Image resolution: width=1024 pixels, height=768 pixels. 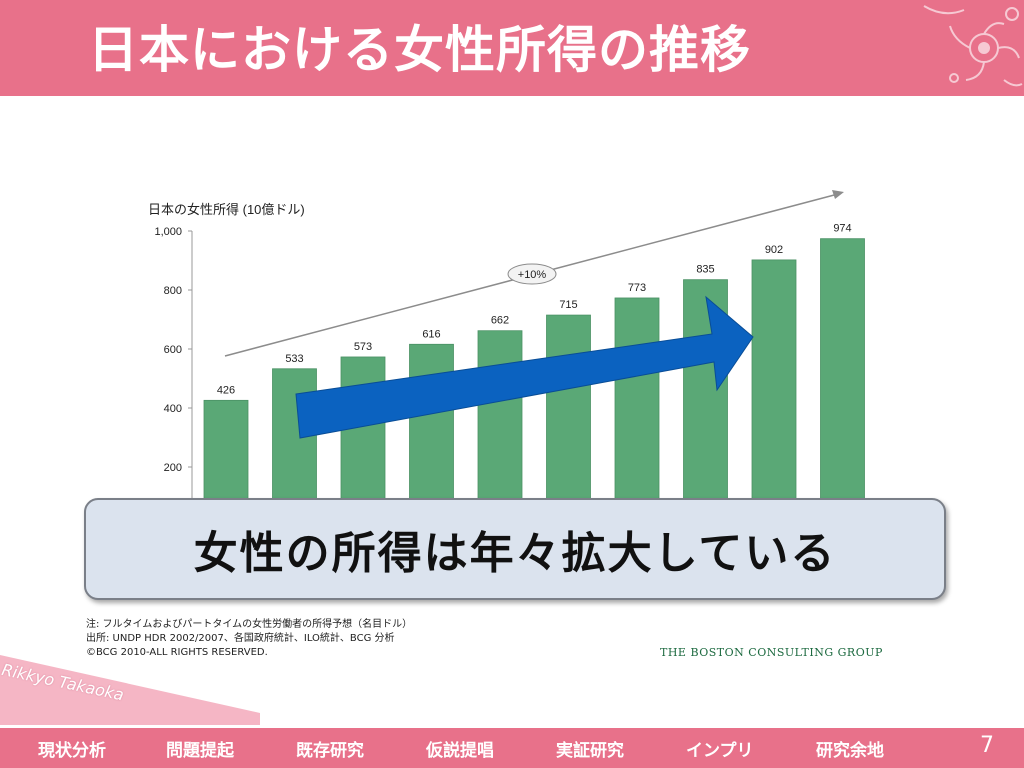 What do you see at coordinates (590, 751) in the screenshot?
I see `nav-item-empirical: 実証研究` at bounding box center [590, 751].